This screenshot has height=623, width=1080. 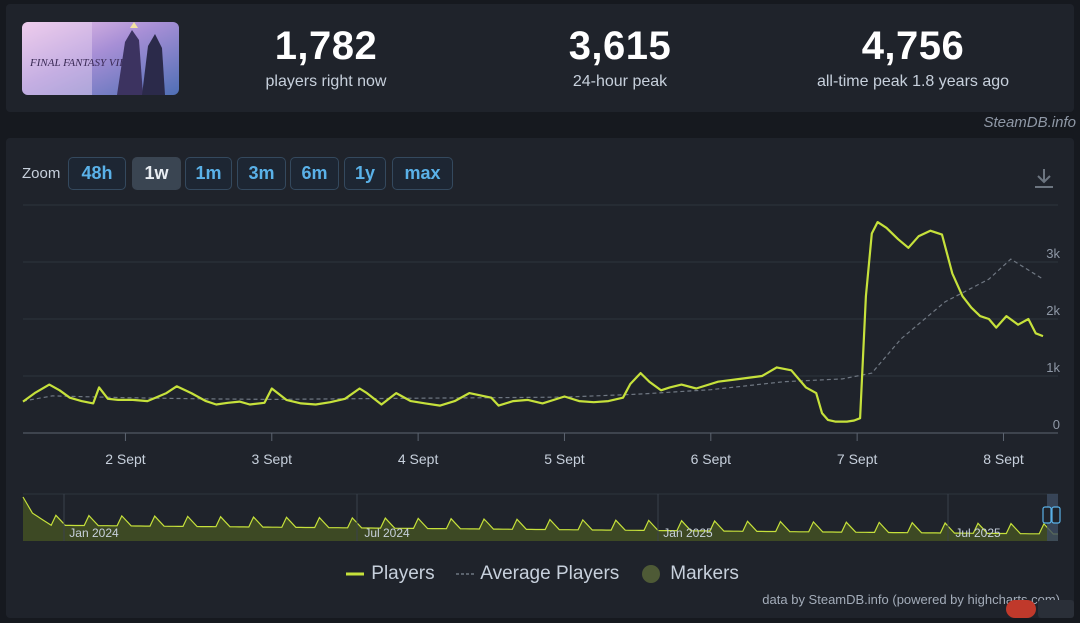 I want to click on players-line-icon, so click(x=355, y=574).